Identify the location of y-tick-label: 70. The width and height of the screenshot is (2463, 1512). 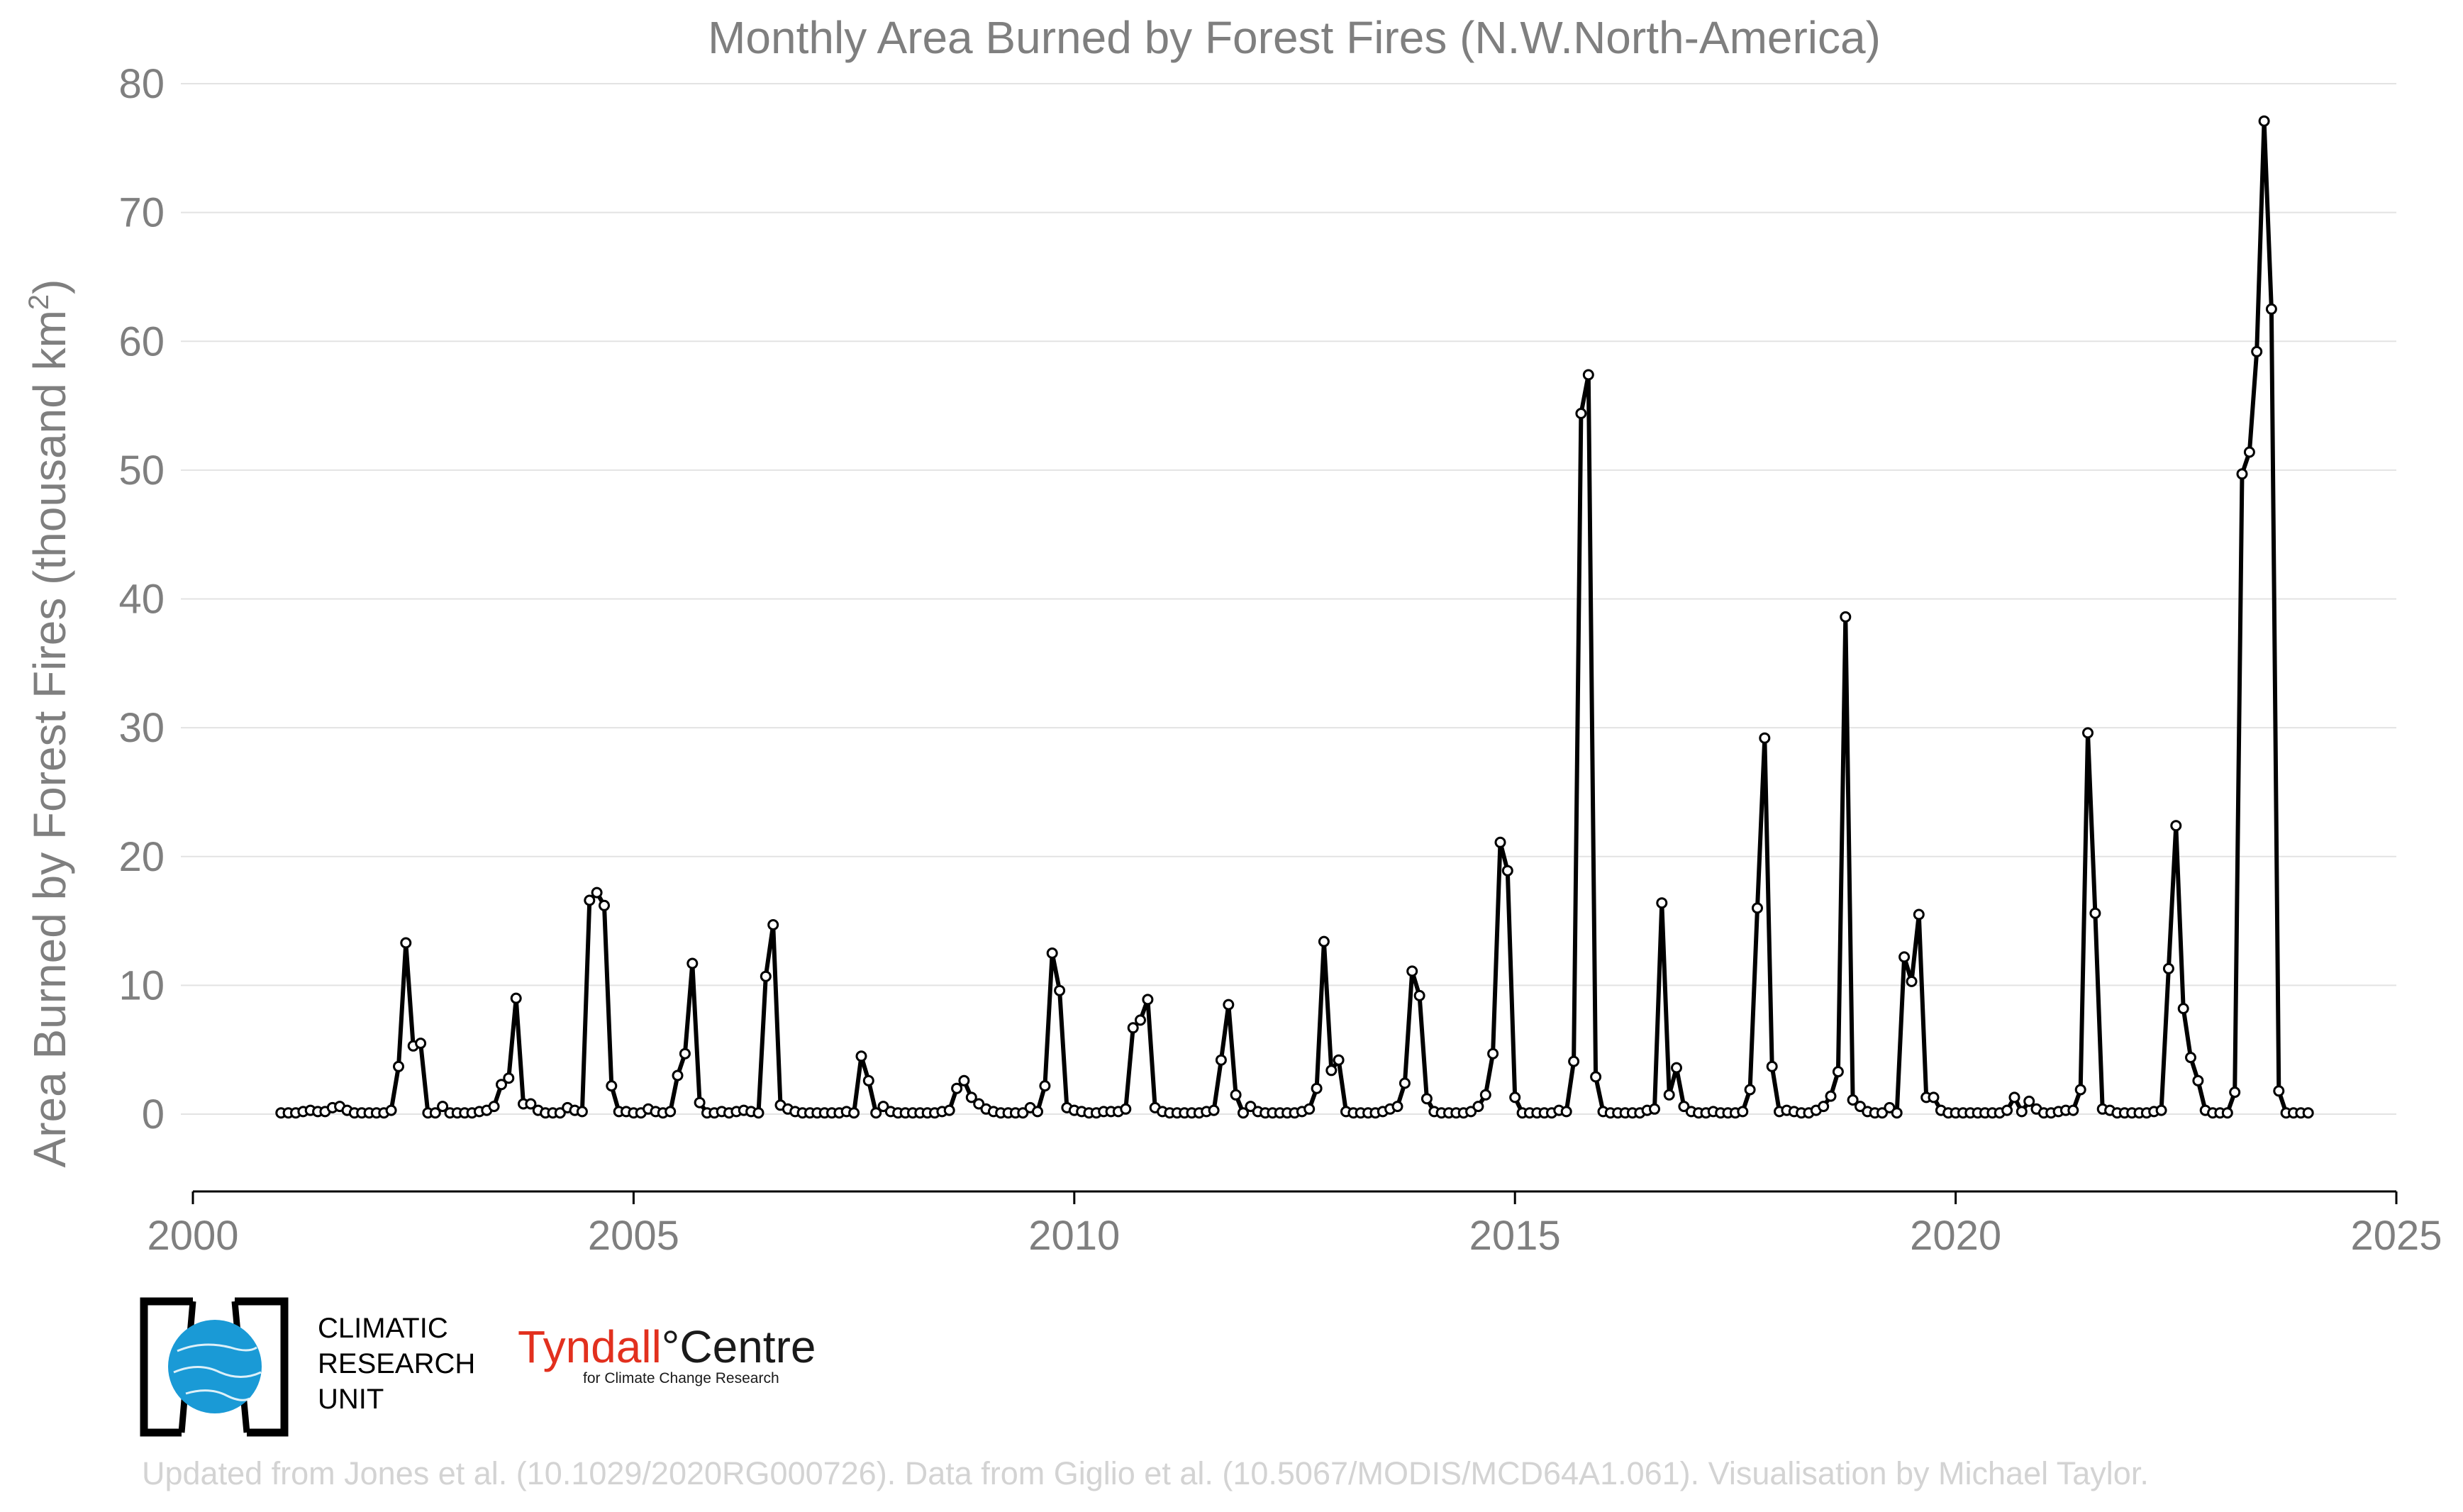
(142, 213).